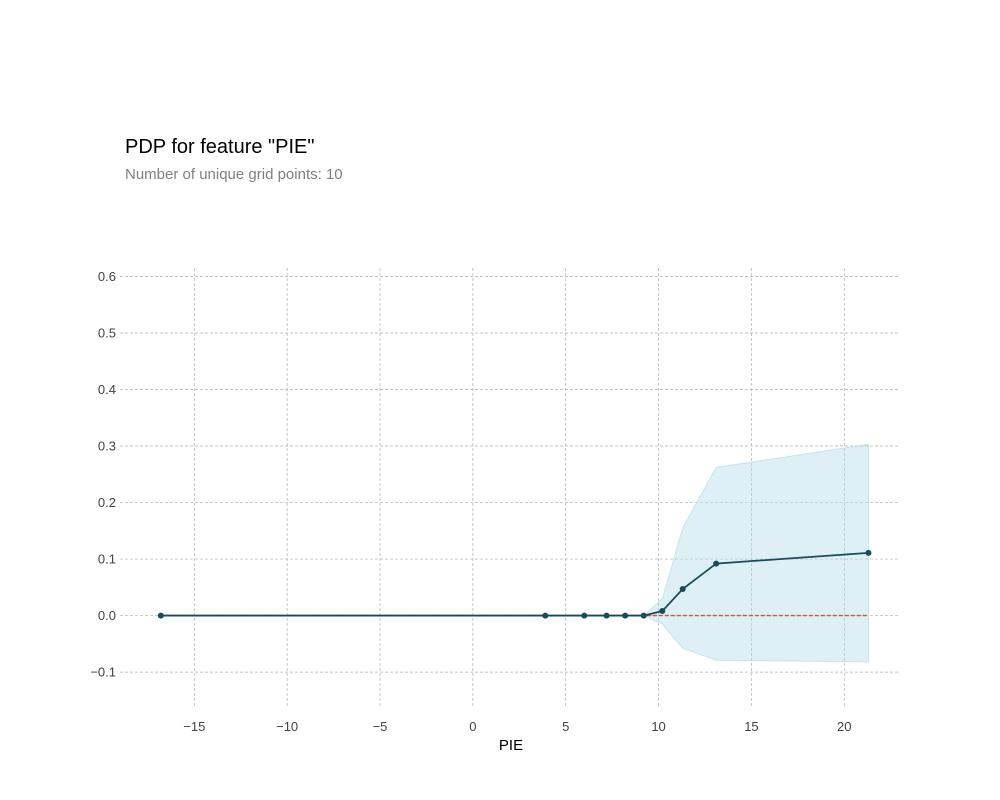 The height and width of the screenshot is (800, 1000). Describe the element at coordinates (107, 276) in the screenshot. I see `y-tick-label: 0.6` at that location.